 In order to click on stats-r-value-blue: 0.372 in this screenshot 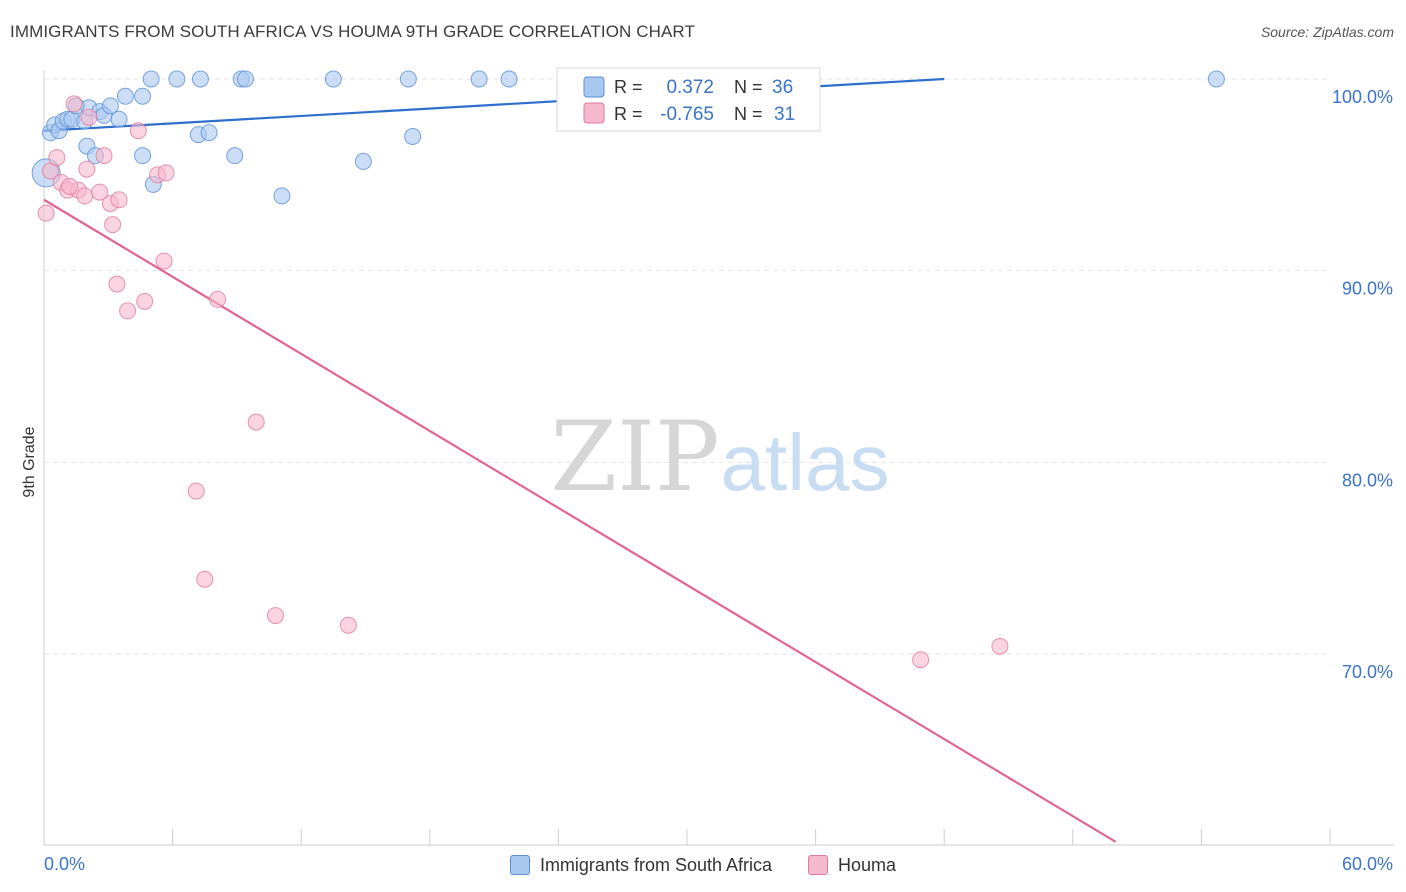, I will do `click(690, 87)`.